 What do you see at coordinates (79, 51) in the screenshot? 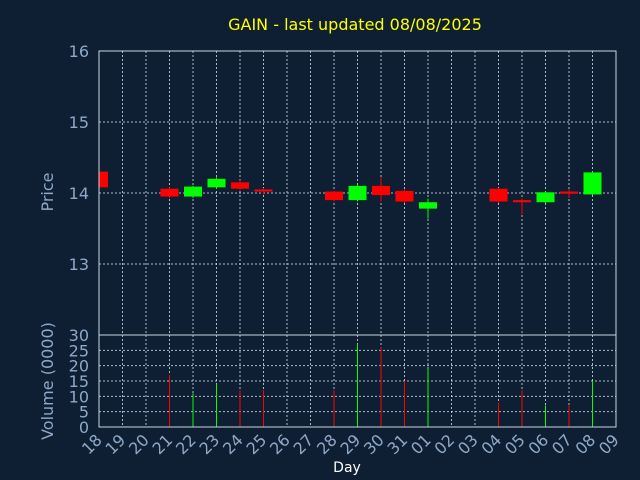
I see `price-tick-label: 16` at bounding box center [79, 51].